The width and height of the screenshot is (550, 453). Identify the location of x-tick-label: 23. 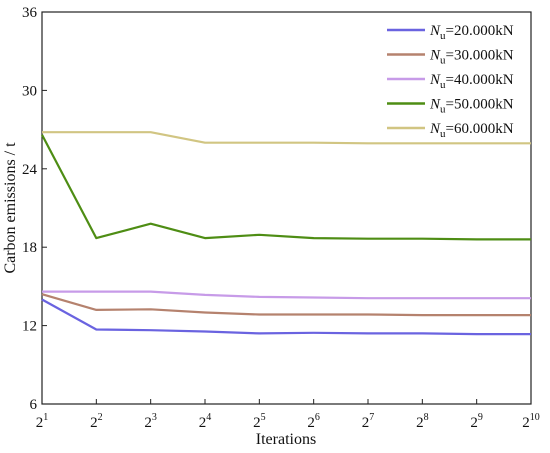
(150, 421).